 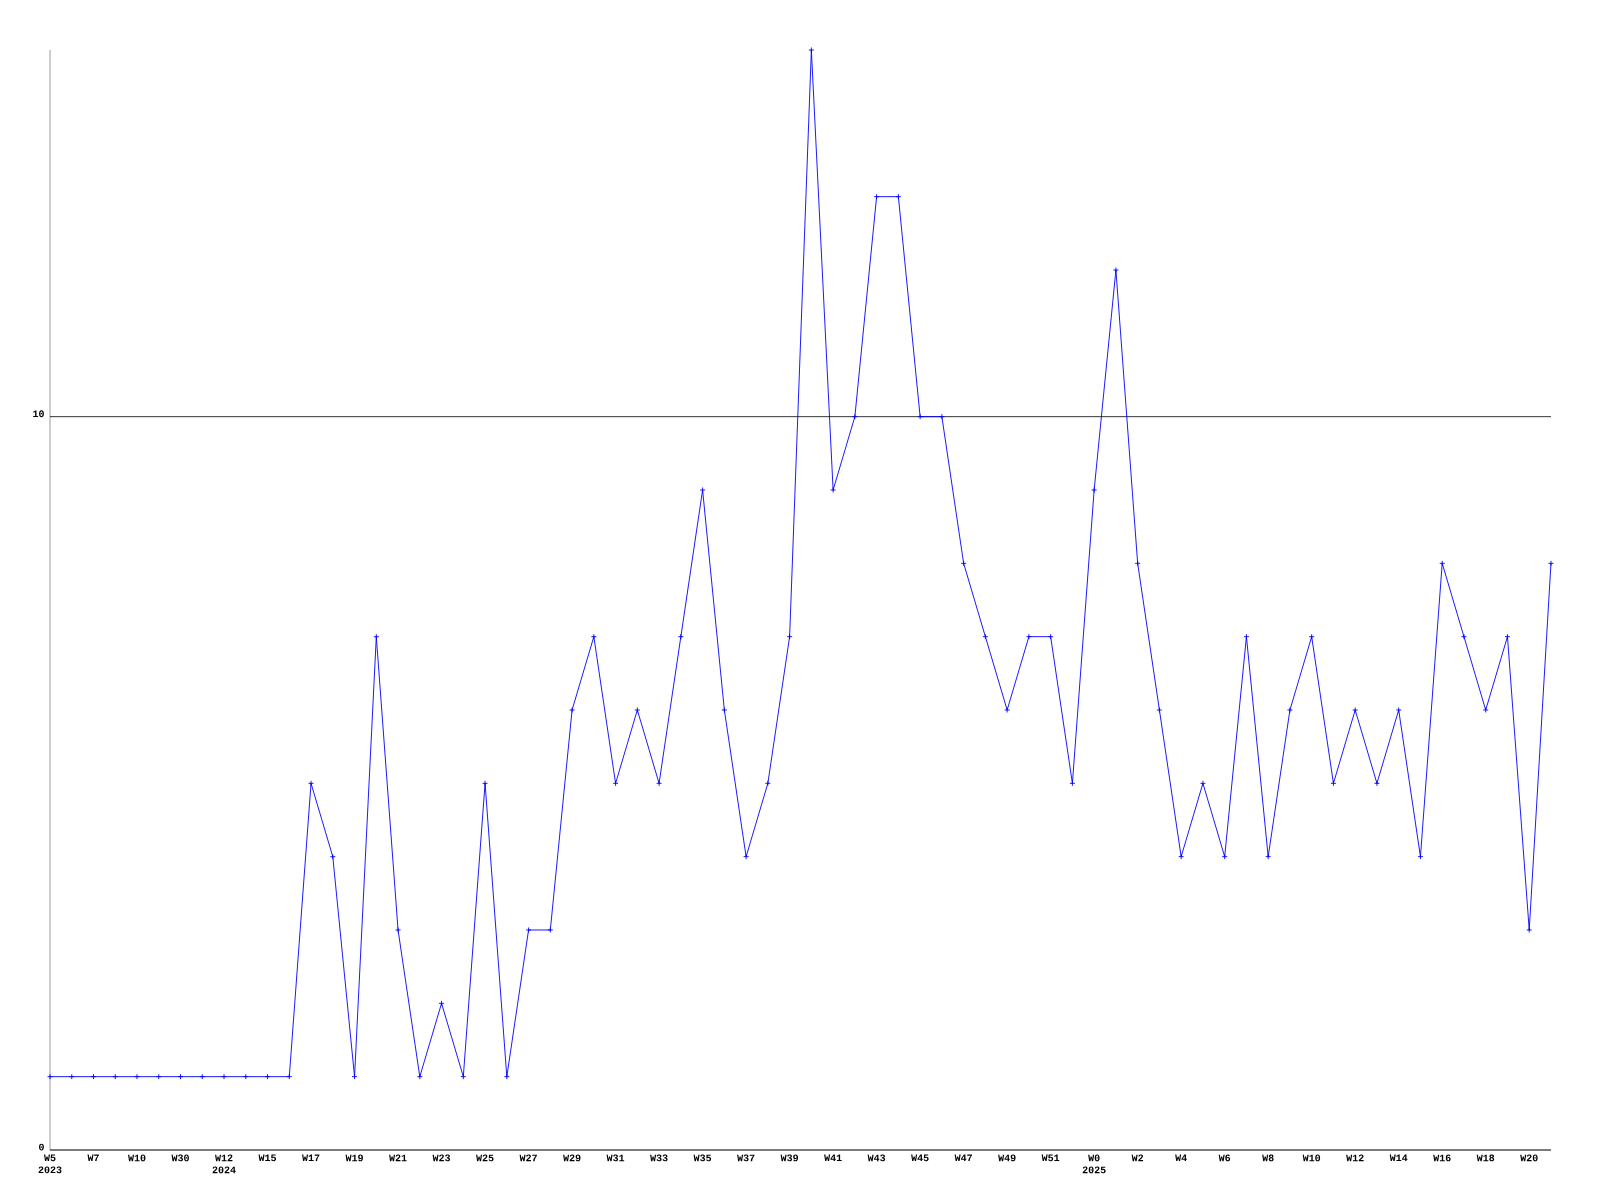 What do you see at coordinates (41, 1147) in the screenshot?
I see `y-tick-label: 0` at bounding box center [41, 1147].